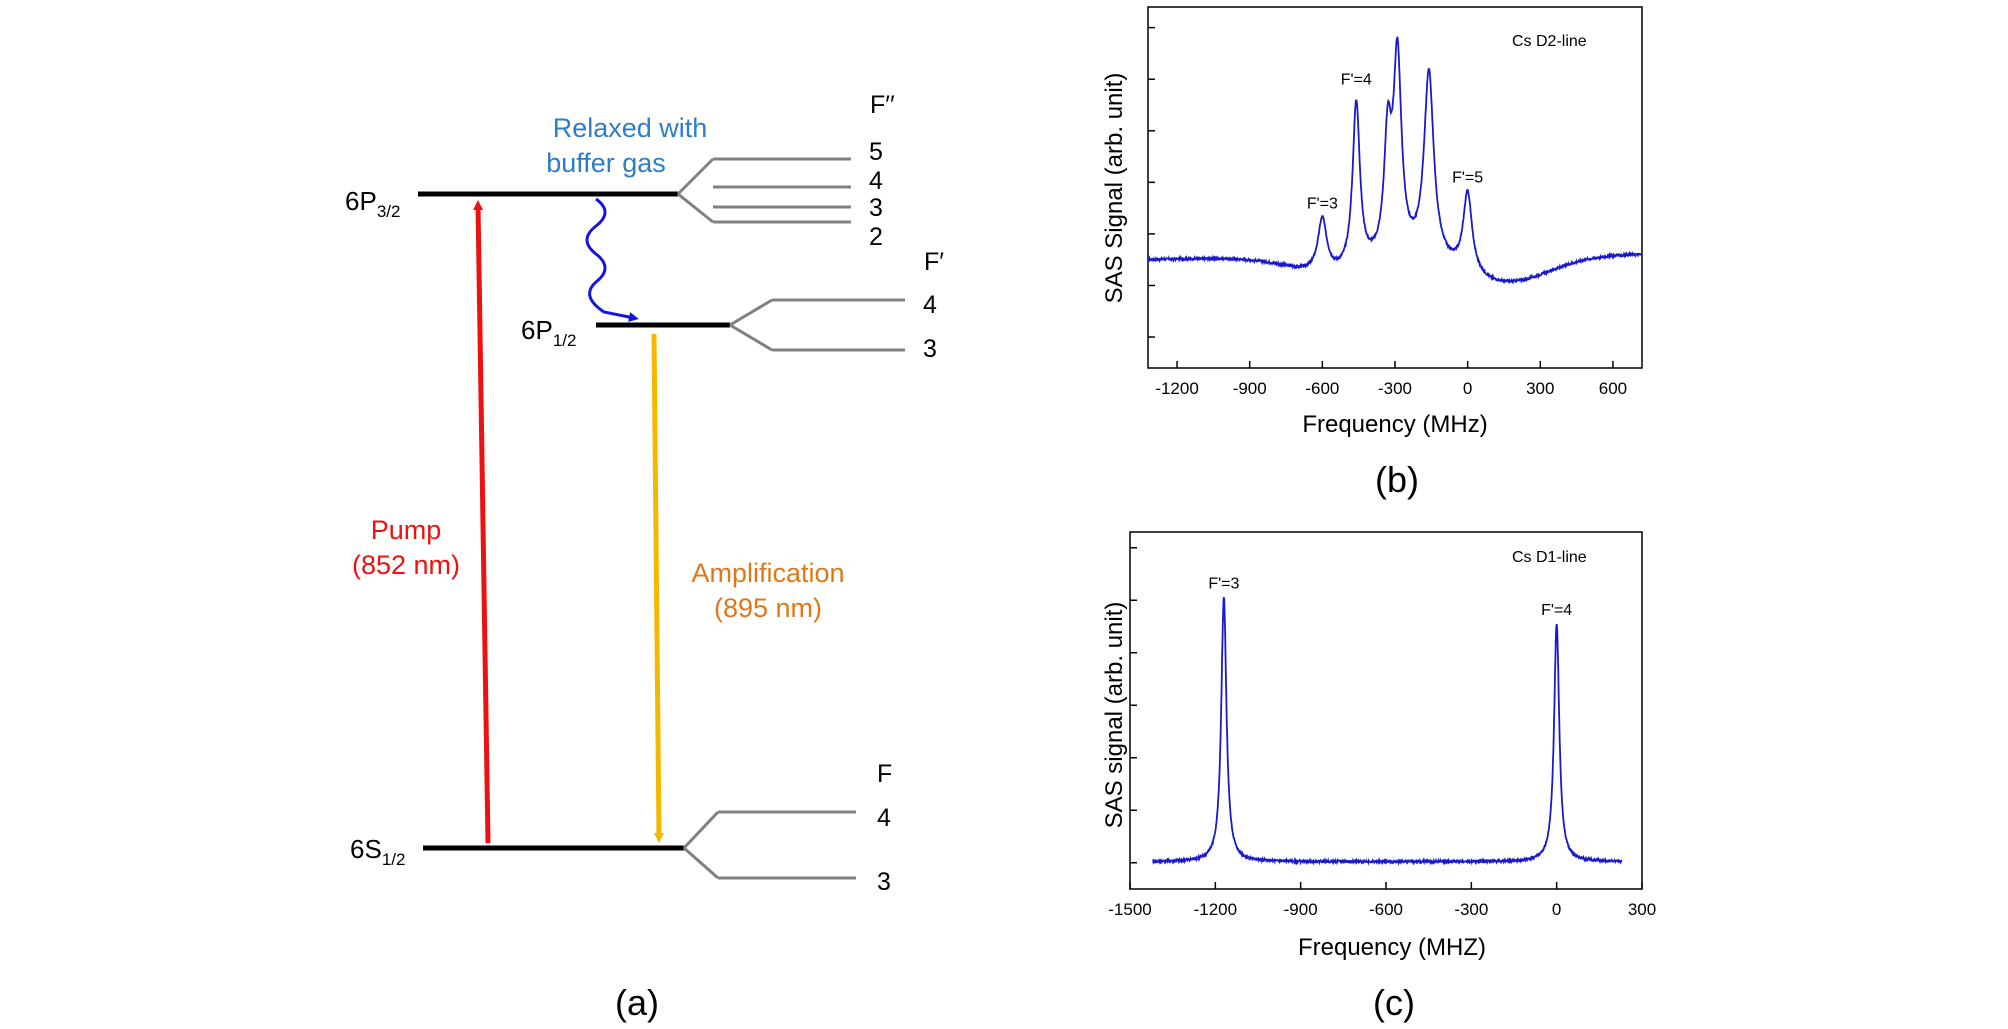 The width and height of the screenshot is (2008, 1029). I want to click on level-label-6p12: 6P1/2, so click(548, 332).